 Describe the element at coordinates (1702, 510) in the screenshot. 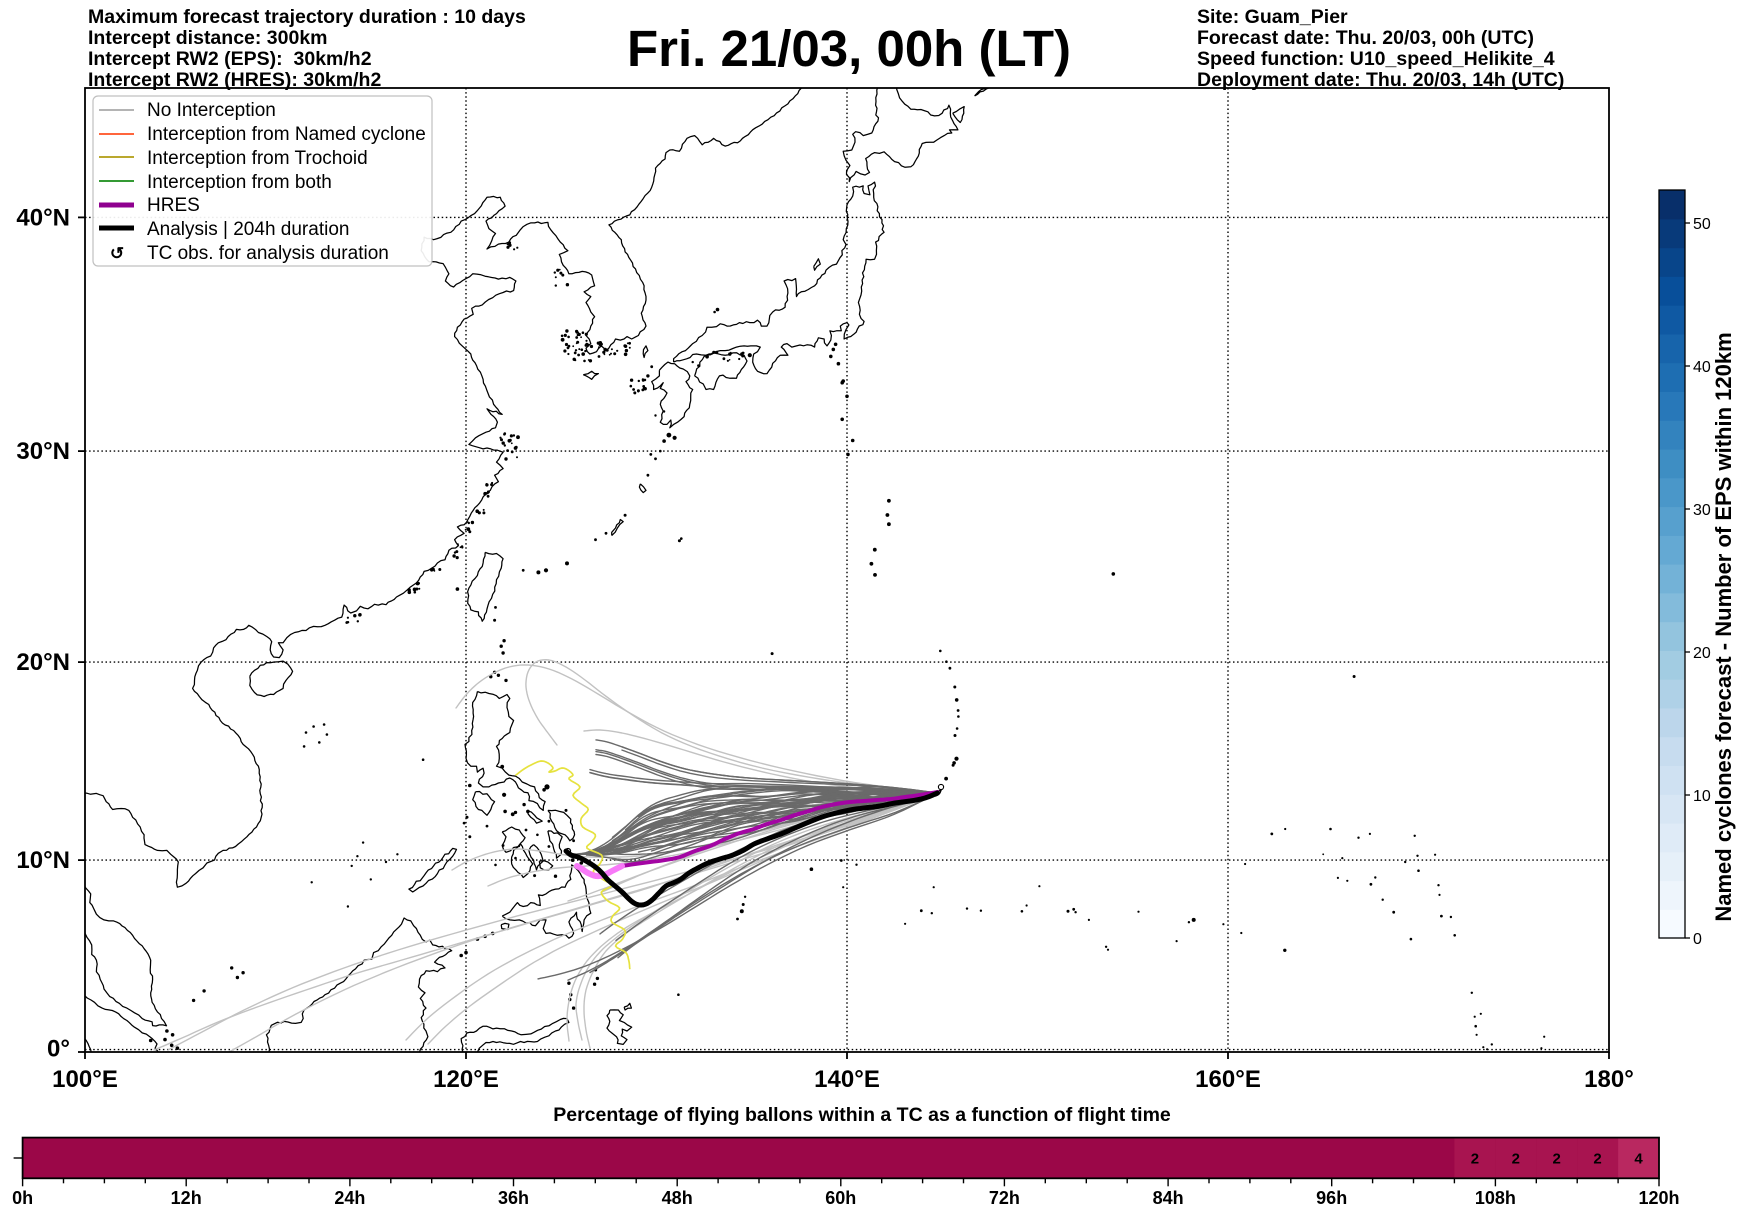

I see `svg-text: 30` at that location.